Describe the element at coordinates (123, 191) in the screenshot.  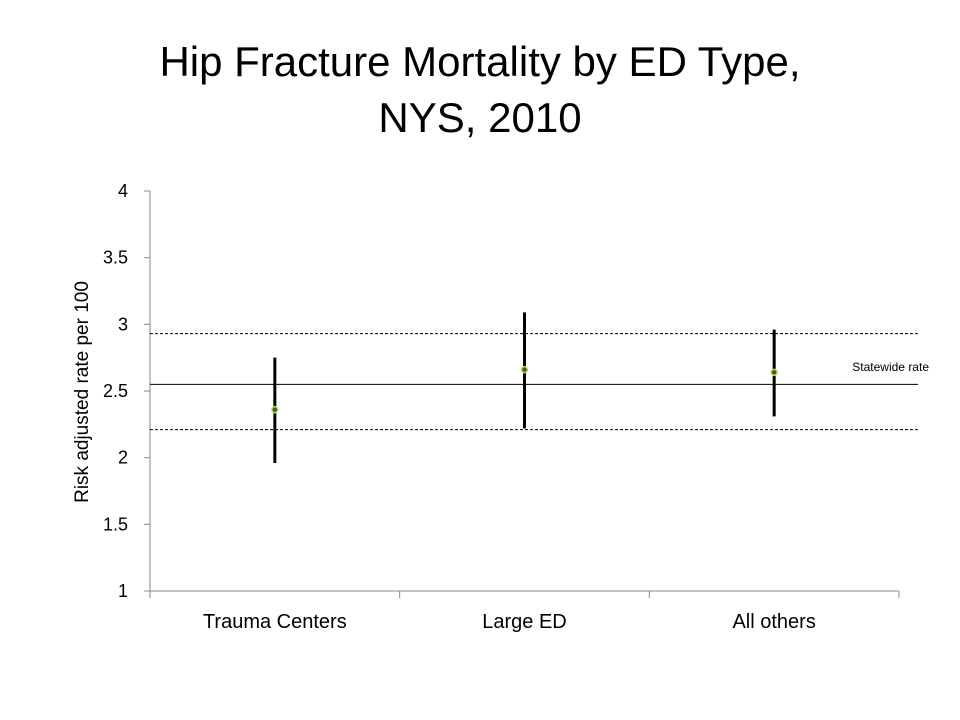
I see `y-tick-label: 4` at that location.